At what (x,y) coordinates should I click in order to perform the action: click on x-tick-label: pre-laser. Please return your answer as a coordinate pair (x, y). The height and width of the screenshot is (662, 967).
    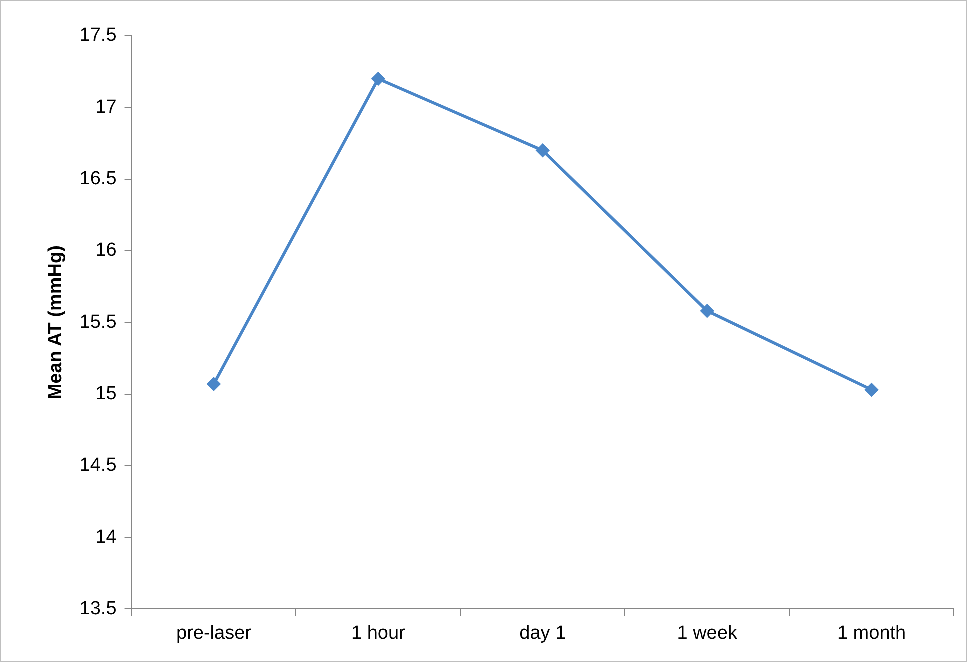
    Looking at the image, I should click on (214, 633).